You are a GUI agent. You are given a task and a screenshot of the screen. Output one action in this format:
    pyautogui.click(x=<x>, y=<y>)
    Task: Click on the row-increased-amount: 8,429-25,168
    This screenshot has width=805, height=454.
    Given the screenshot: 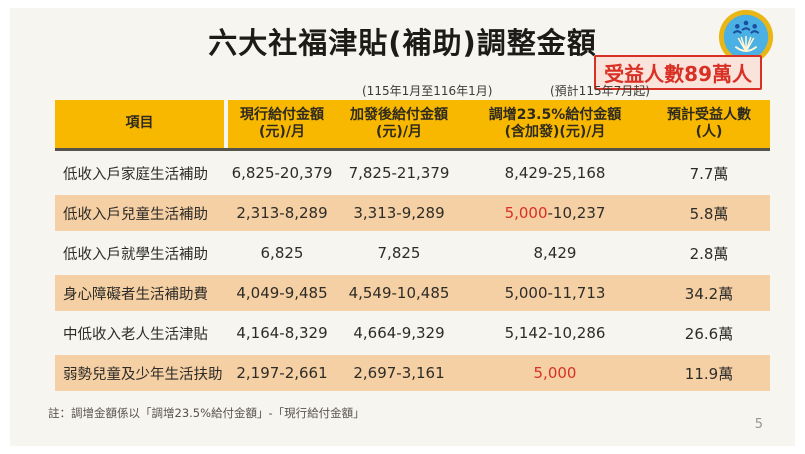 What is the action you would take?
    pyautogui.click(x=555, y=173)
    